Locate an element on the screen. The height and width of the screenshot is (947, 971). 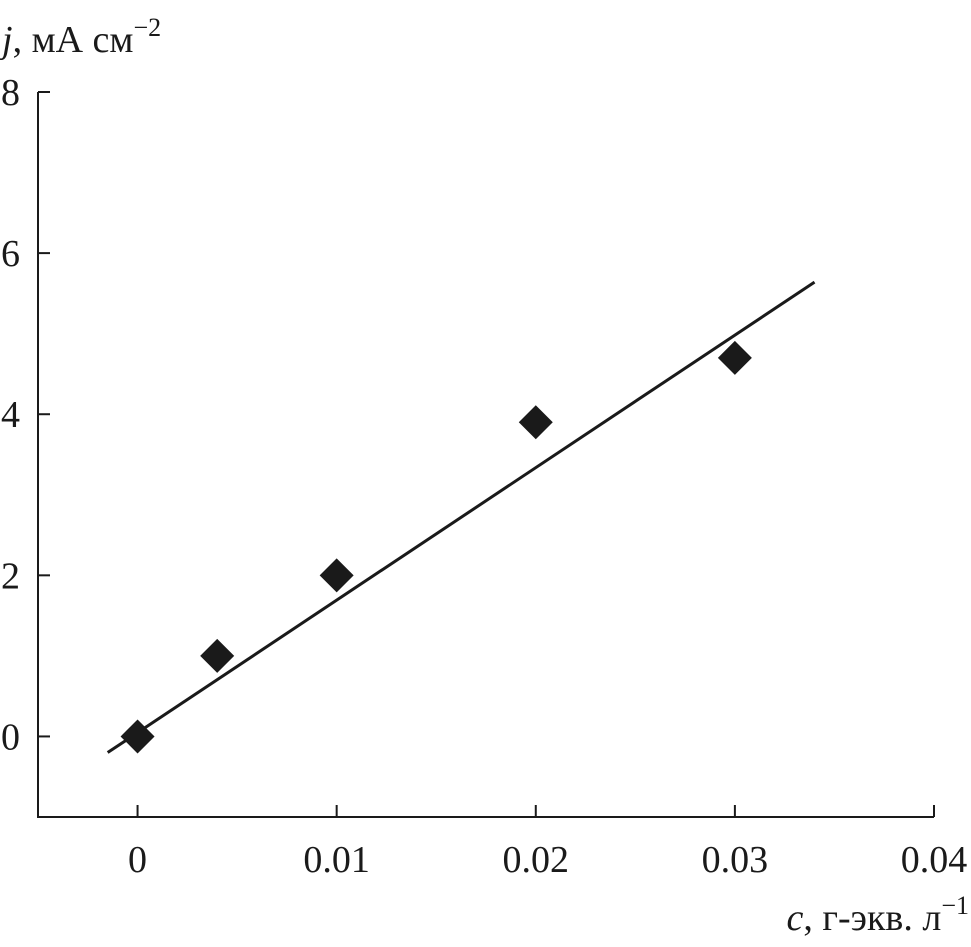
x-tick-label: 0 is located at coordinates (137, 860).